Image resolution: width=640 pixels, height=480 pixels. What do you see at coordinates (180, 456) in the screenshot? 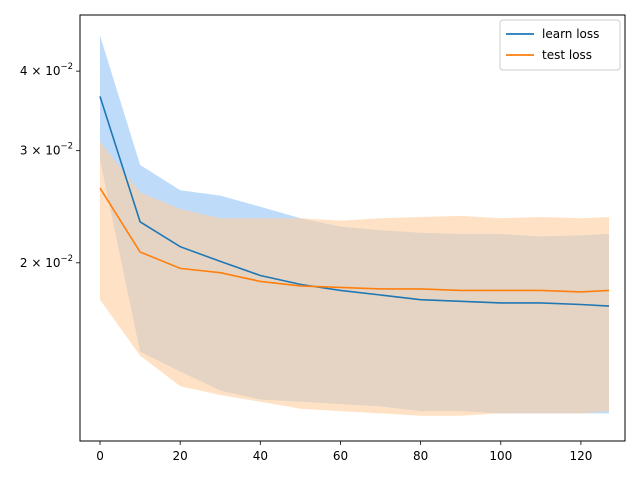
I see `x-tick-label: 20` at bounding box center [180, 456].